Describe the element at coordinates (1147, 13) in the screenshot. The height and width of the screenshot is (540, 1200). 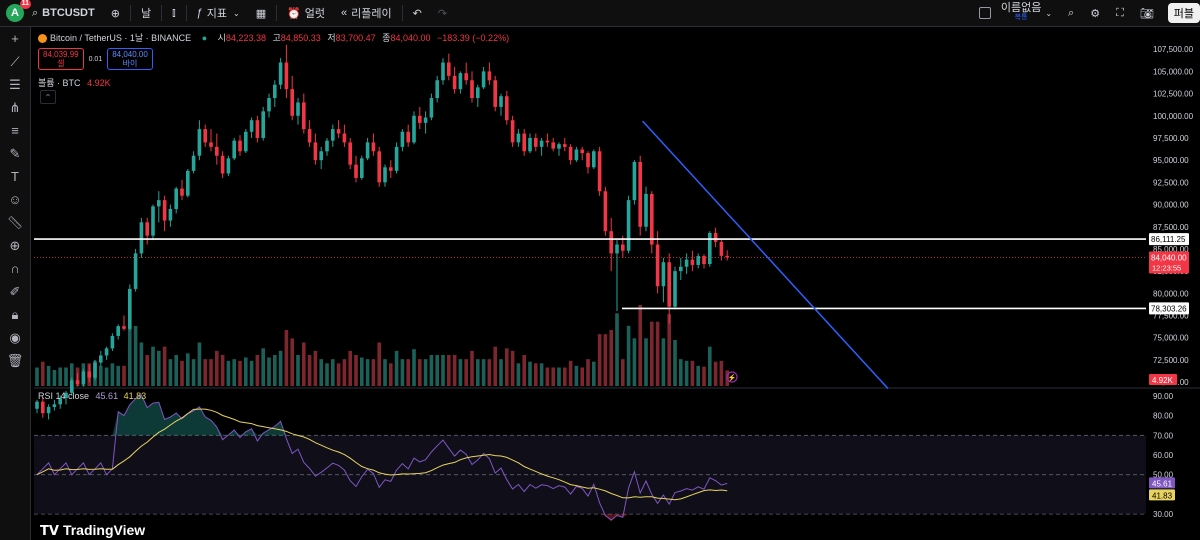
I see `snapshot-button: 📷︎` at that location.